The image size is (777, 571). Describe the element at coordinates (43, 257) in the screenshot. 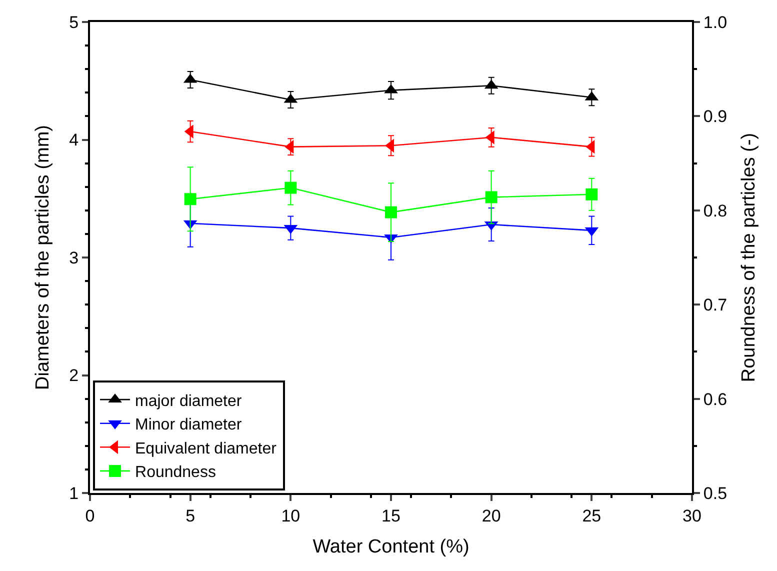

I see `y-axis-title: Diameters of the particles (mm)` at that location.